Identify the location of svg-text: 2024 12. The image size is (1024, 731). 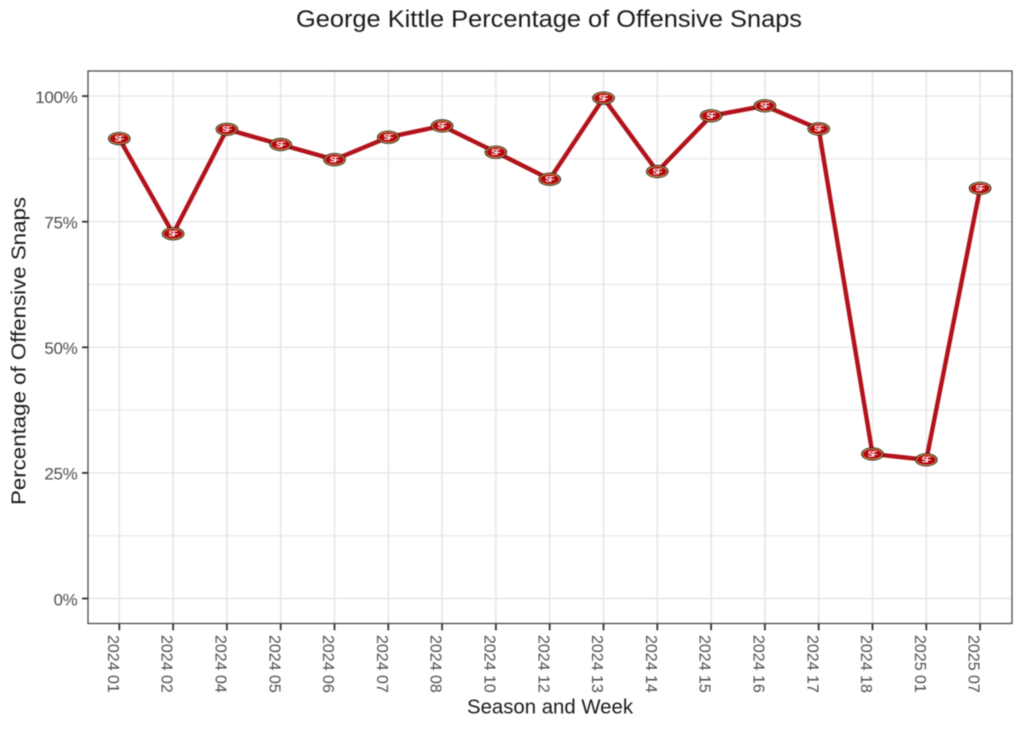
(542, 664).